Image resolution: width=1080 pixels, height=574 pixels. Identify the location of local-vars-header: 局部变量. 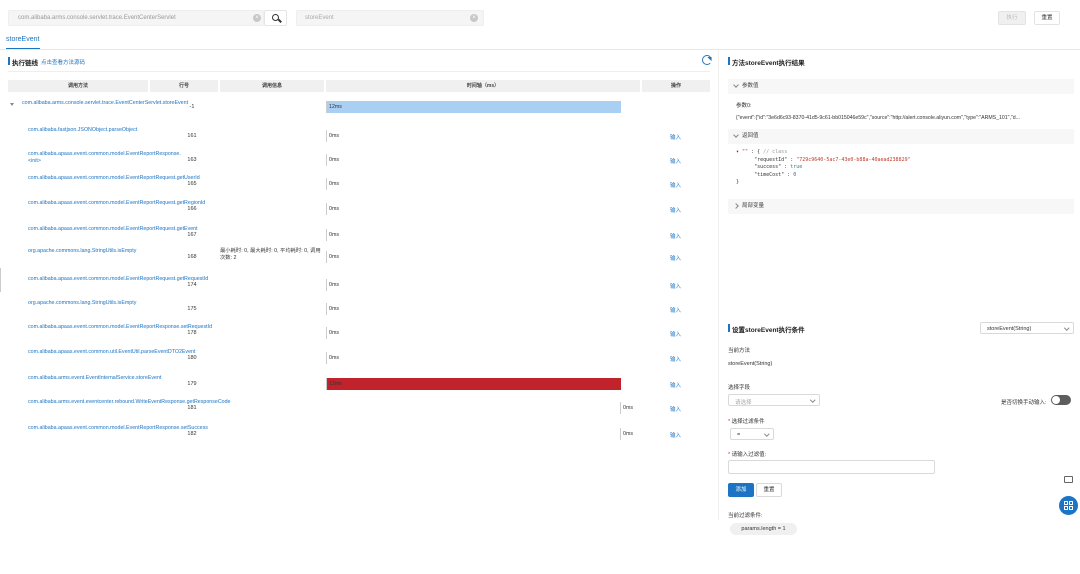
(753, 206).